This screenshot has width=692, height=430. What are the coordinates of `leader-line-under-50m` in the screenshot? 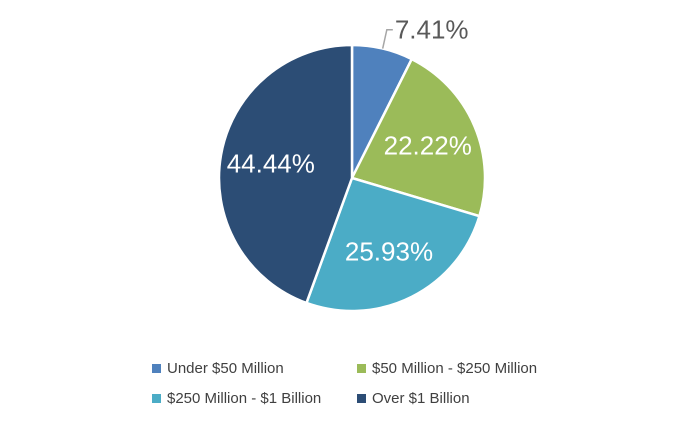 It's located at (387, 38).